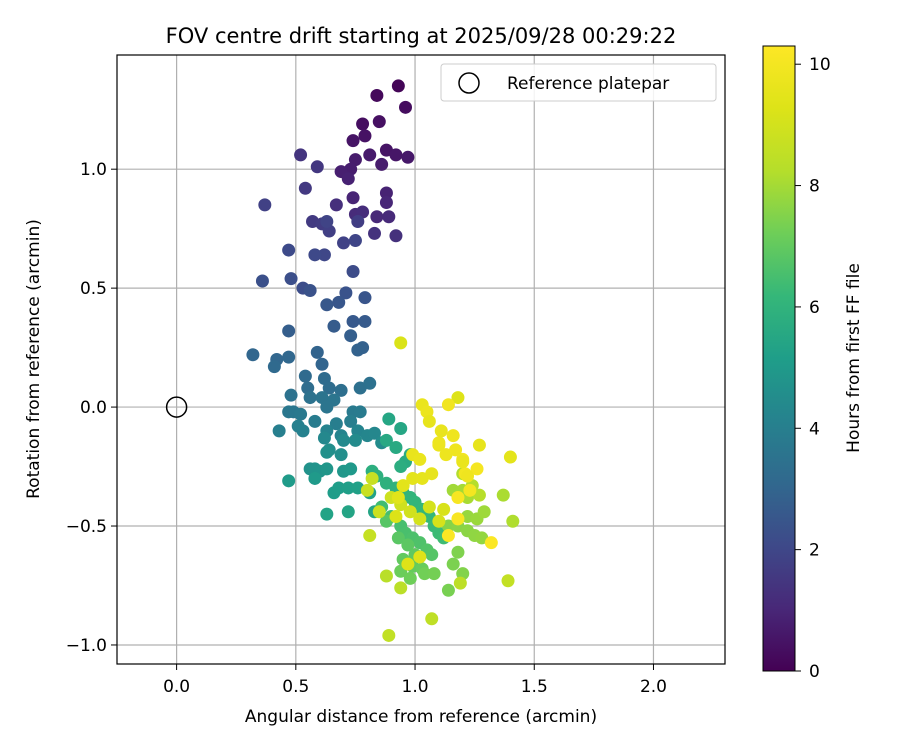  I want to click on colorbar-tick-label: 8, so click(814, 187).